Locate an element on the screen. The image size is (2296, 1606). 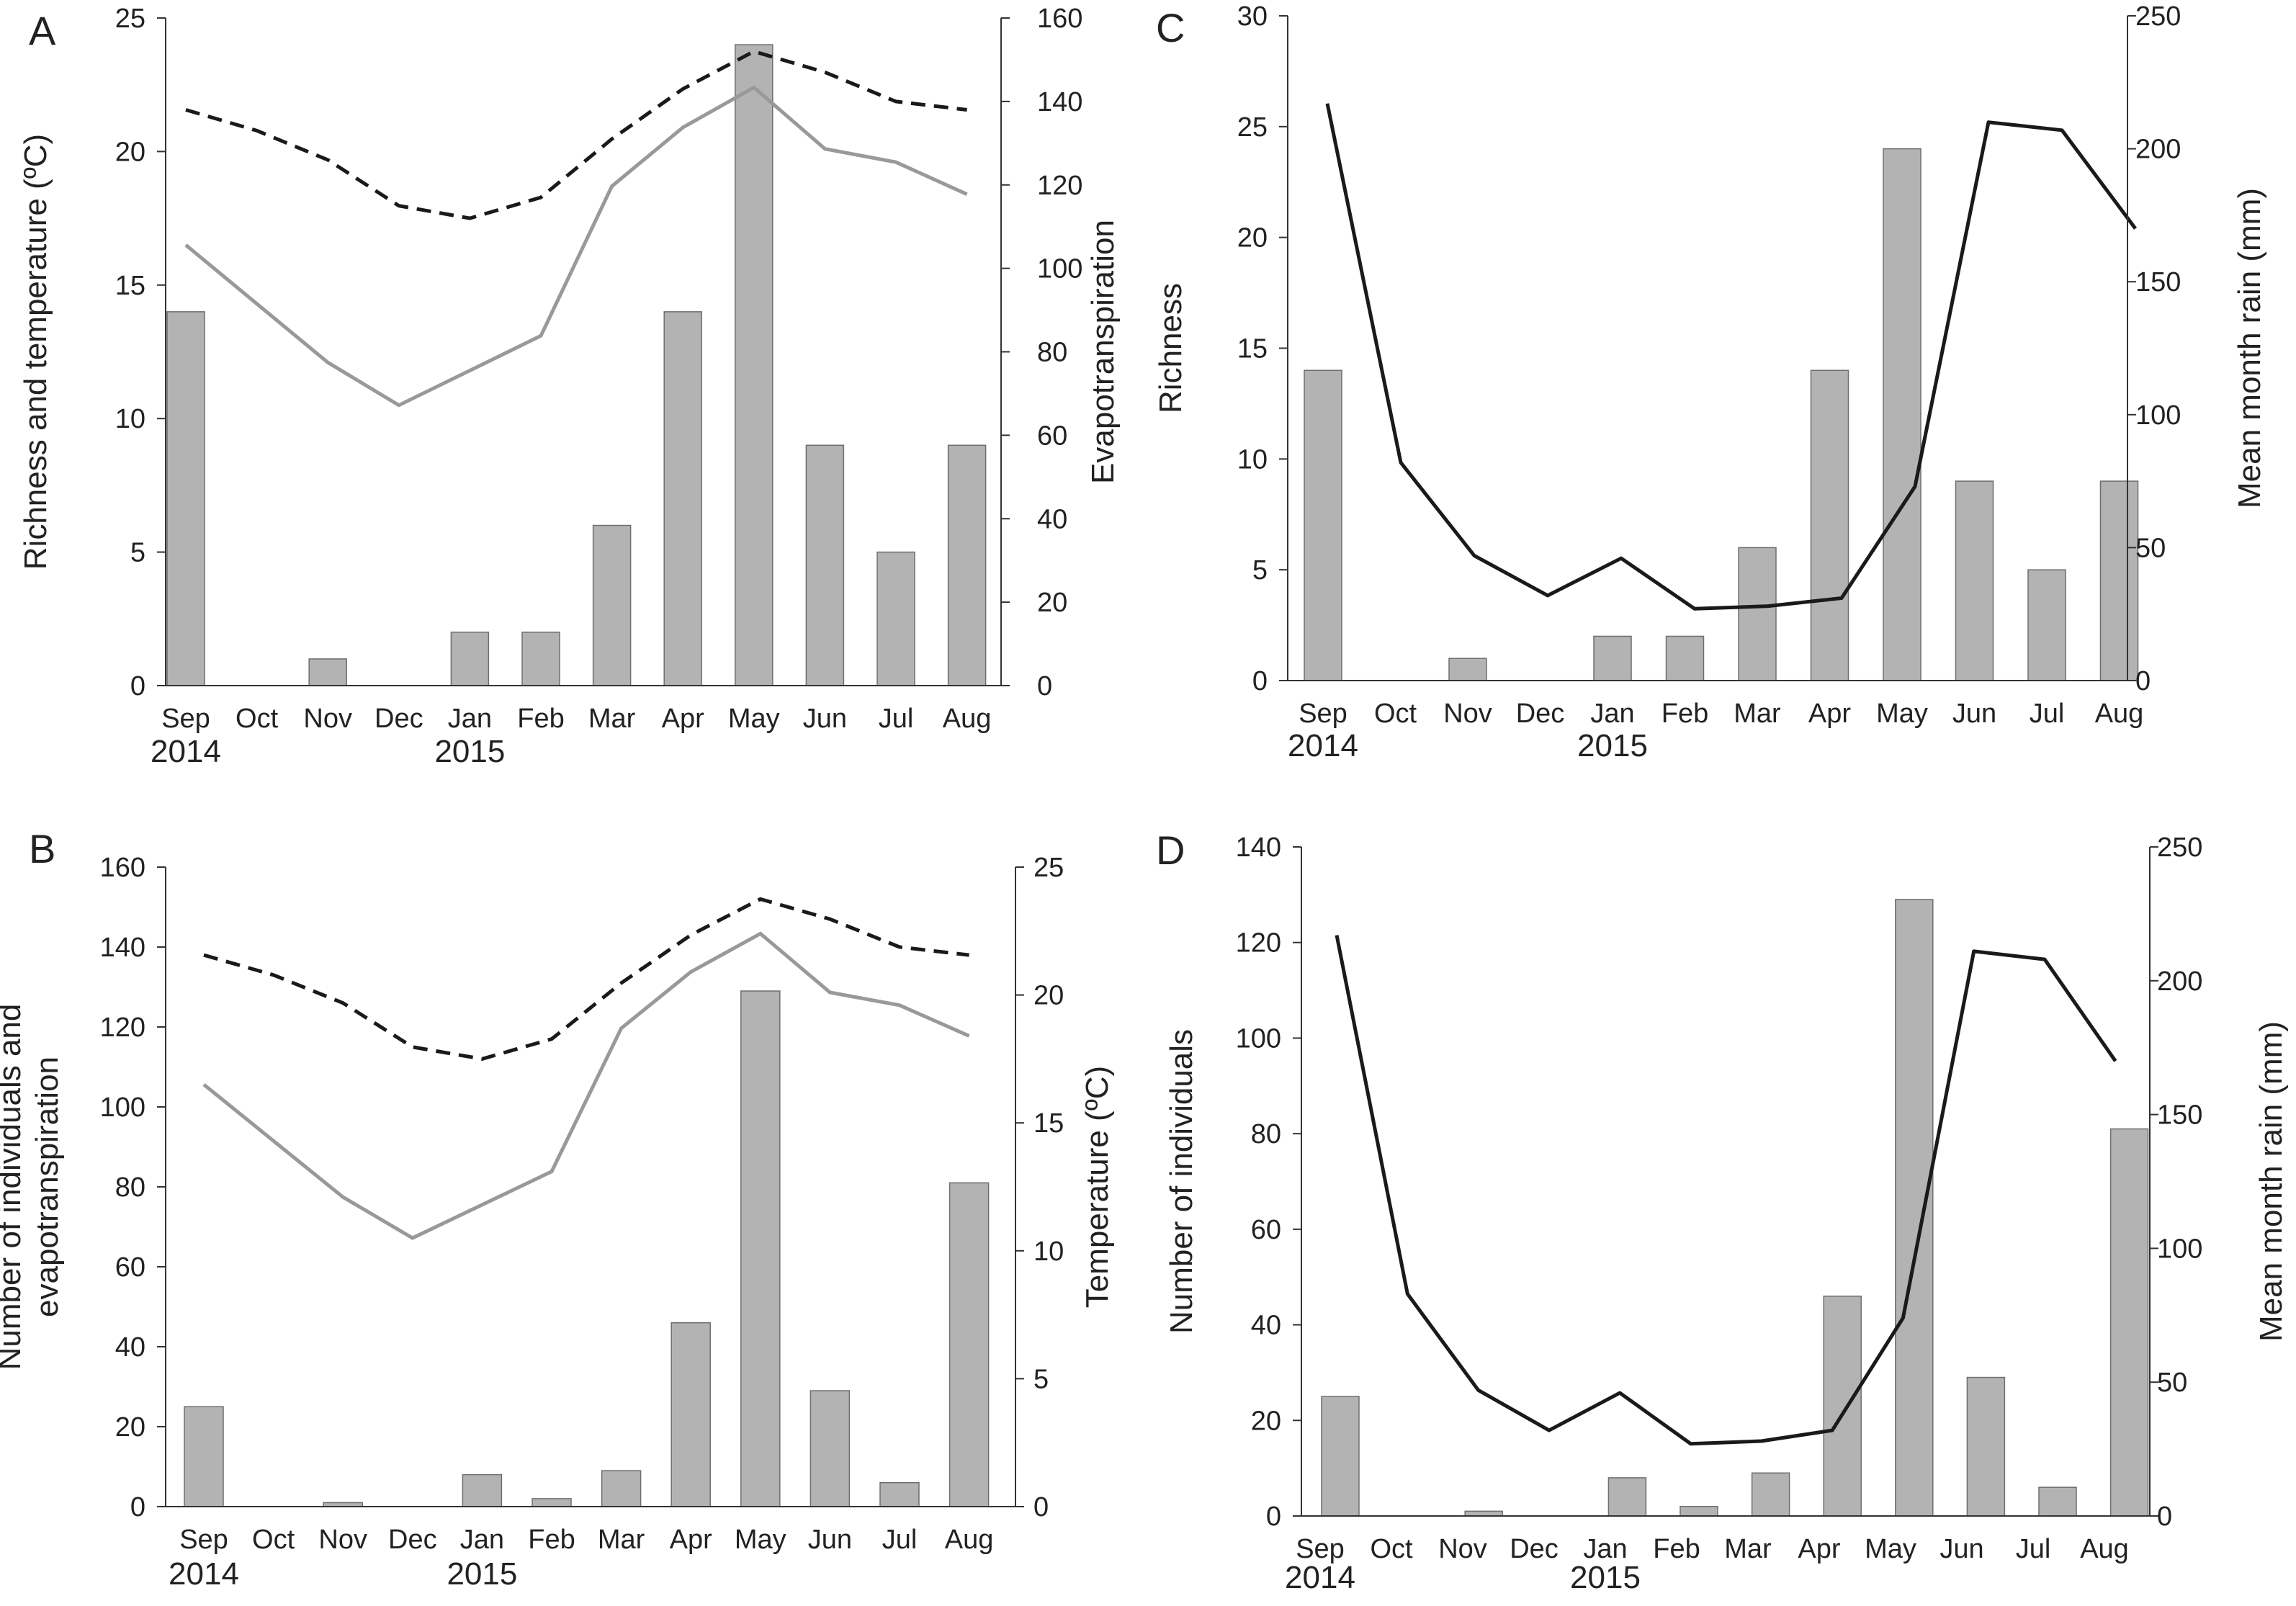
left-tick-label: 15 is located at coordinates (1252, 349).